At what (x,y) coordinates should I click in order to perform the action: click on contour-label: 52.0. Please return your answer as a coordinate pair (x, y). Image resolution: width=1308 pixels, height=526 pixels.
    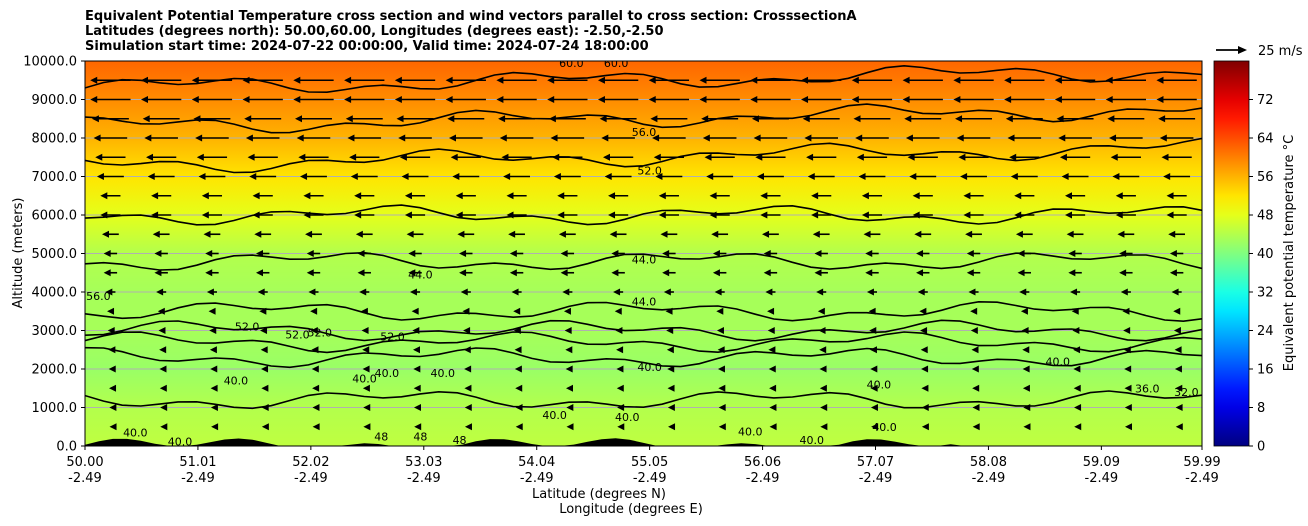
    Looking at the image, I should click on (649, 171).